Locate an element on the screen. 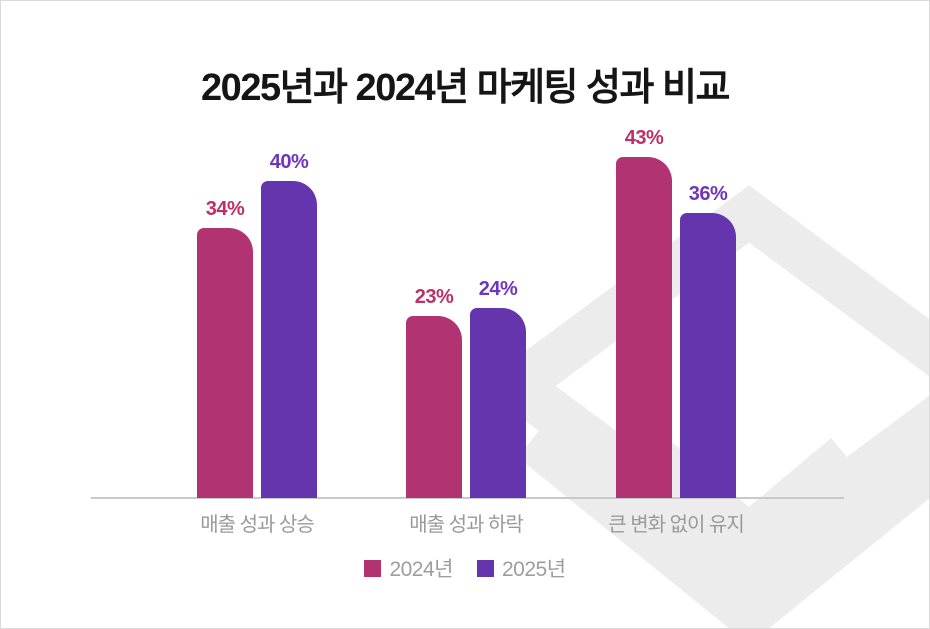 Image resolution: width=930 pixels, height=629 pixels. x-axis-line is located at coordinates (467, 498).